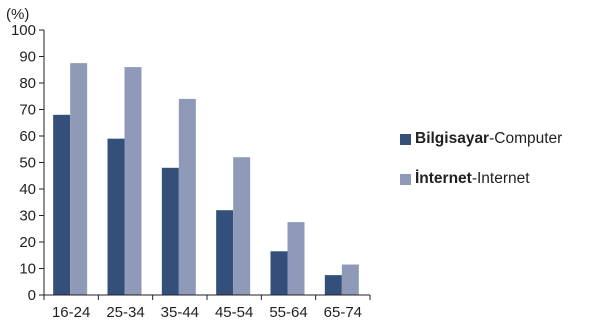 Image resolution: width=591 pixels, height=322 pixels. I want to click on y-tick-label: 60, so click(27, 136).